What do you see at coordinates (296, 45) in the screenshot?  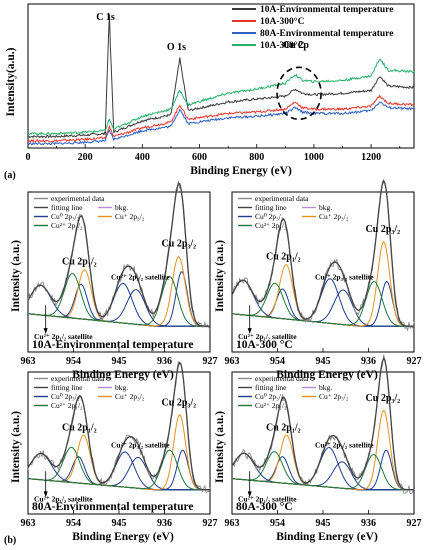 I see `cu2p-annotation: Cu 2p` at bounding box center [296, 45].